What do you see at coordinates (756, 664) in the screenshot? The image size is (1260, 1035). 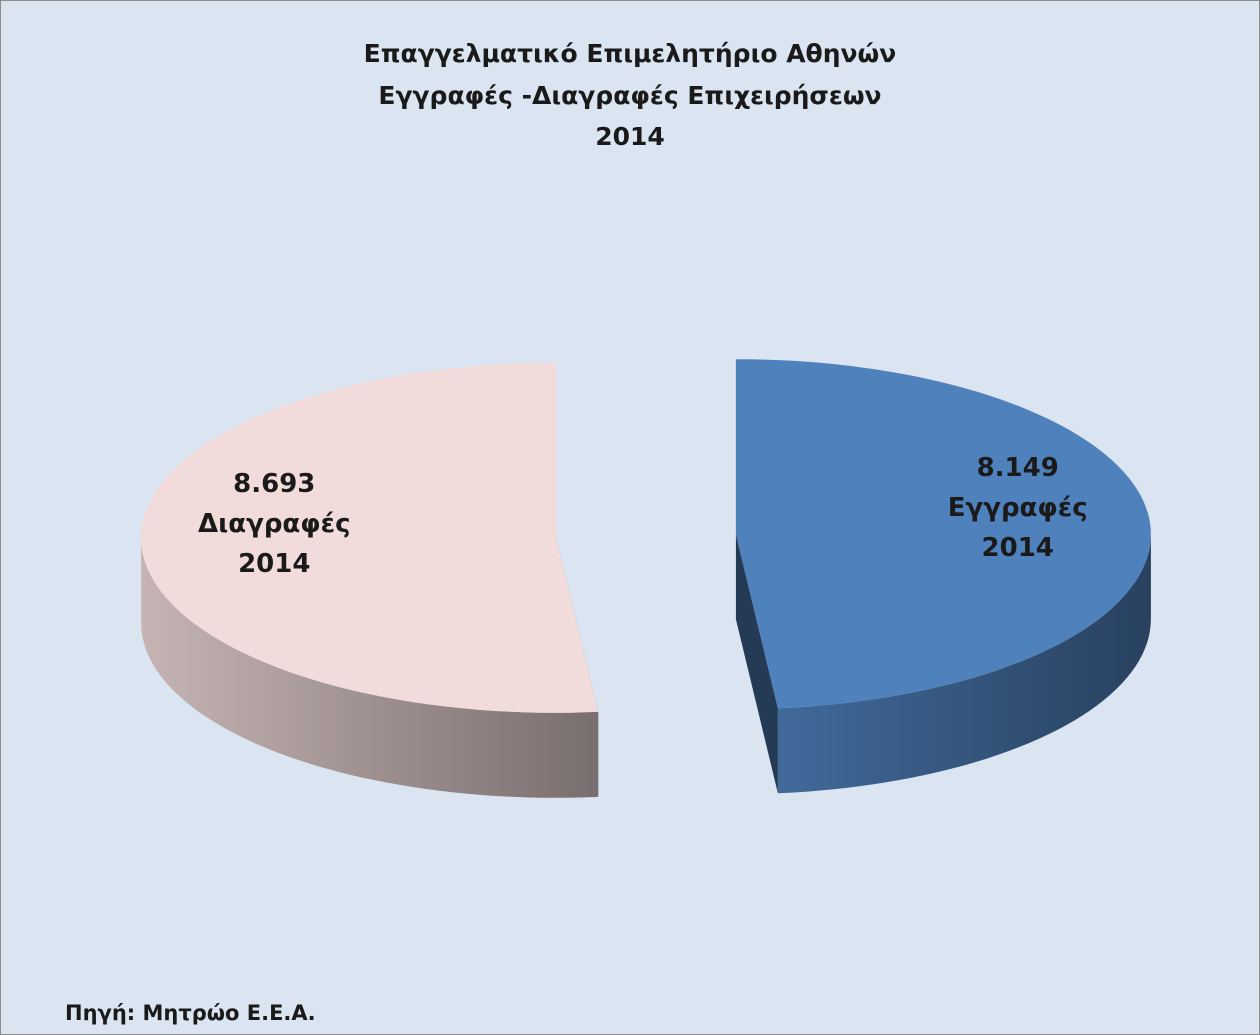 I see `slice-cut-wall` at bounding box center [756, 664].